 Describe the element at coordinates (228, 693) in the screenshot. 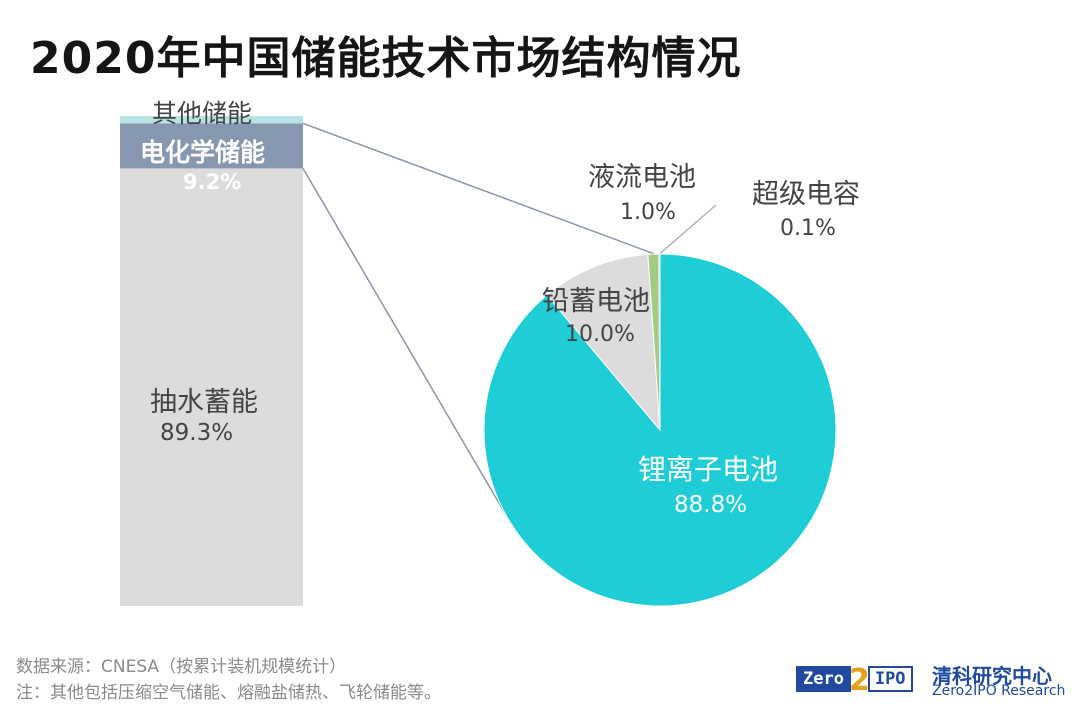

I see `footnote: 注：其他包括压缩空气储能、熔融盐储热、飞轮储能等。` at that location.